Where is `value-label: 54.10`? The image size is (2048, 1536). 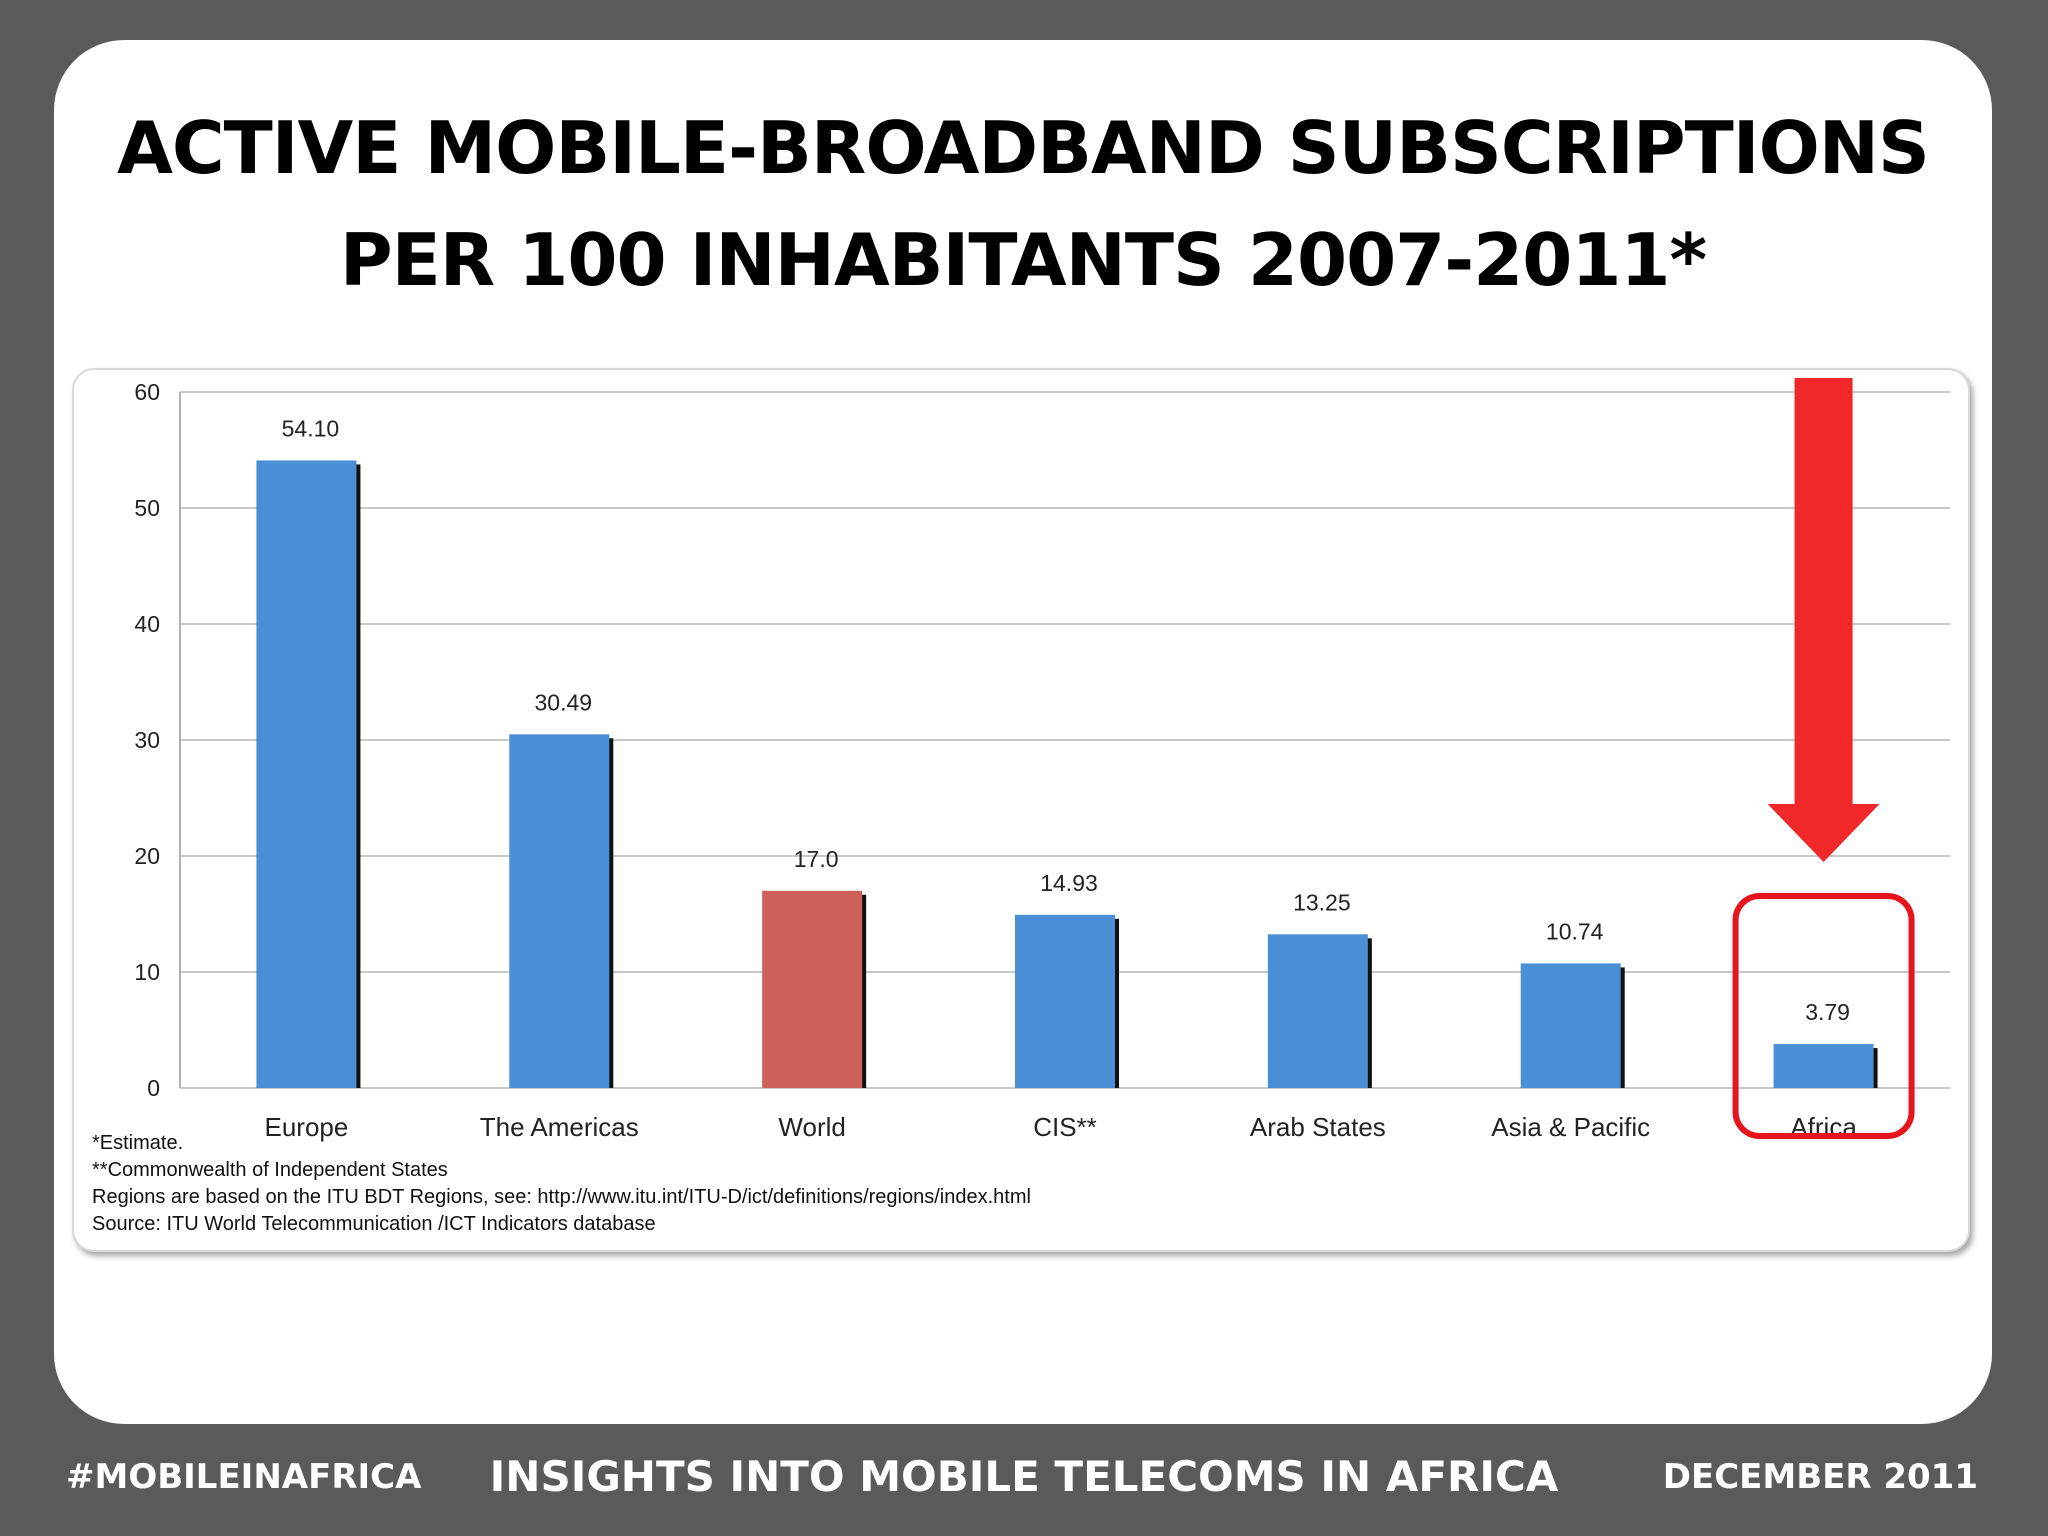 value-label: 54.10 is located at coordinates (311, 428).